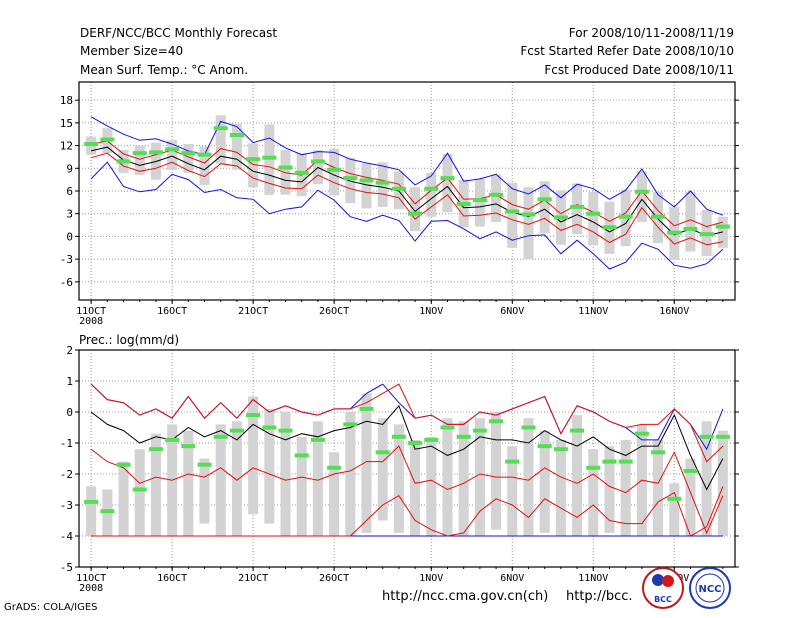 The image size is (800, 618). Describe the element at coordinates (334, 578) in the screenshot. I see `x-tick-label: 26OCT` at that location.